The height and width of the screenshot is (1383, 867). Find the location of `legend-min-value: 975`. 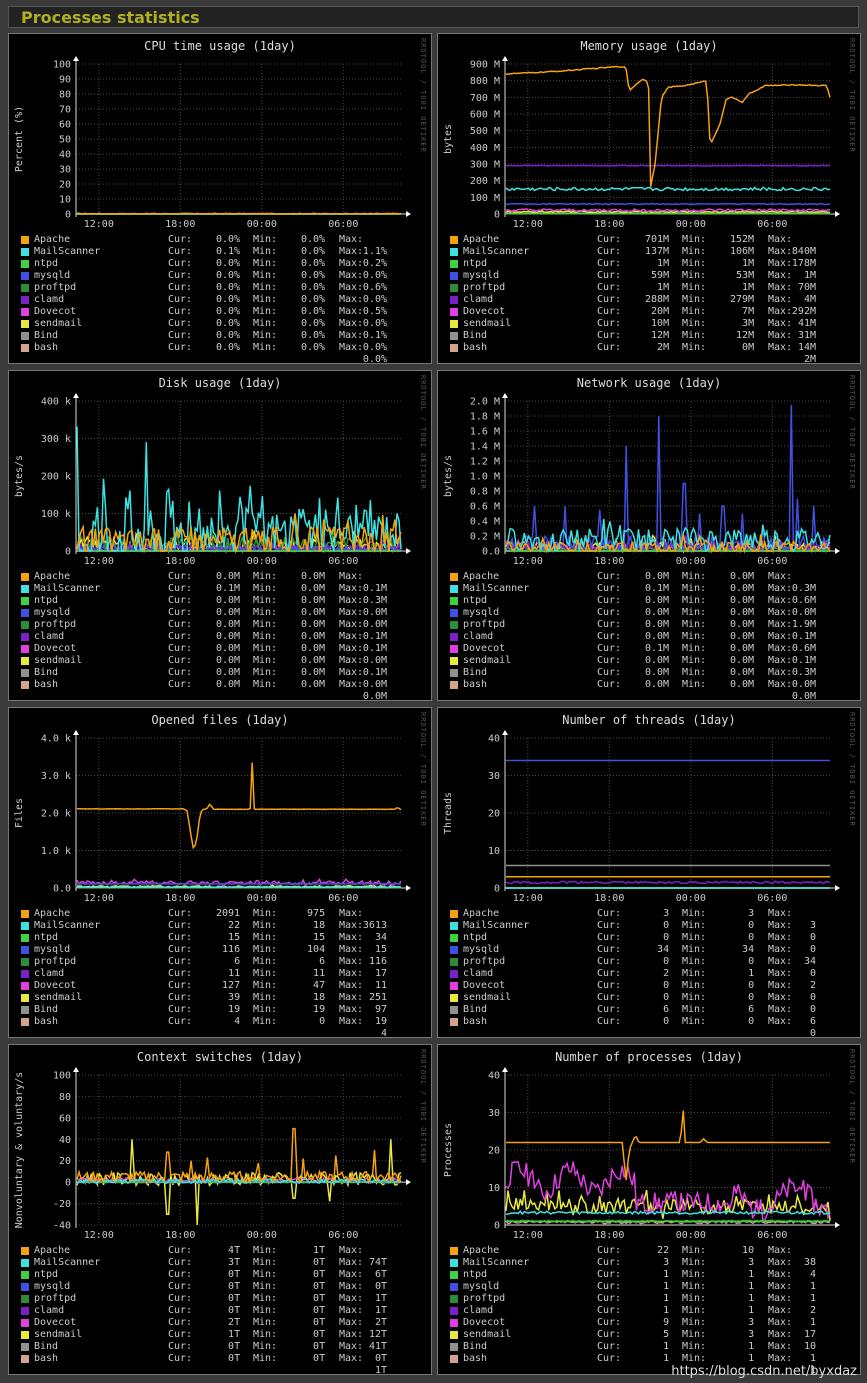

legend-min-value: 975 is located at coordinates (316, 913).